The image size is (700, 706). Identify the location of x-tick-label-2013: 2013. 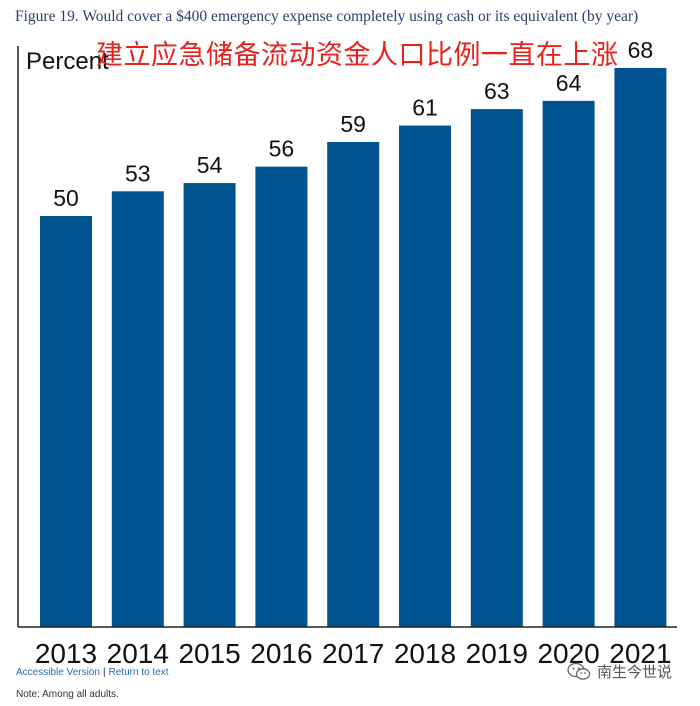
(66, 653).